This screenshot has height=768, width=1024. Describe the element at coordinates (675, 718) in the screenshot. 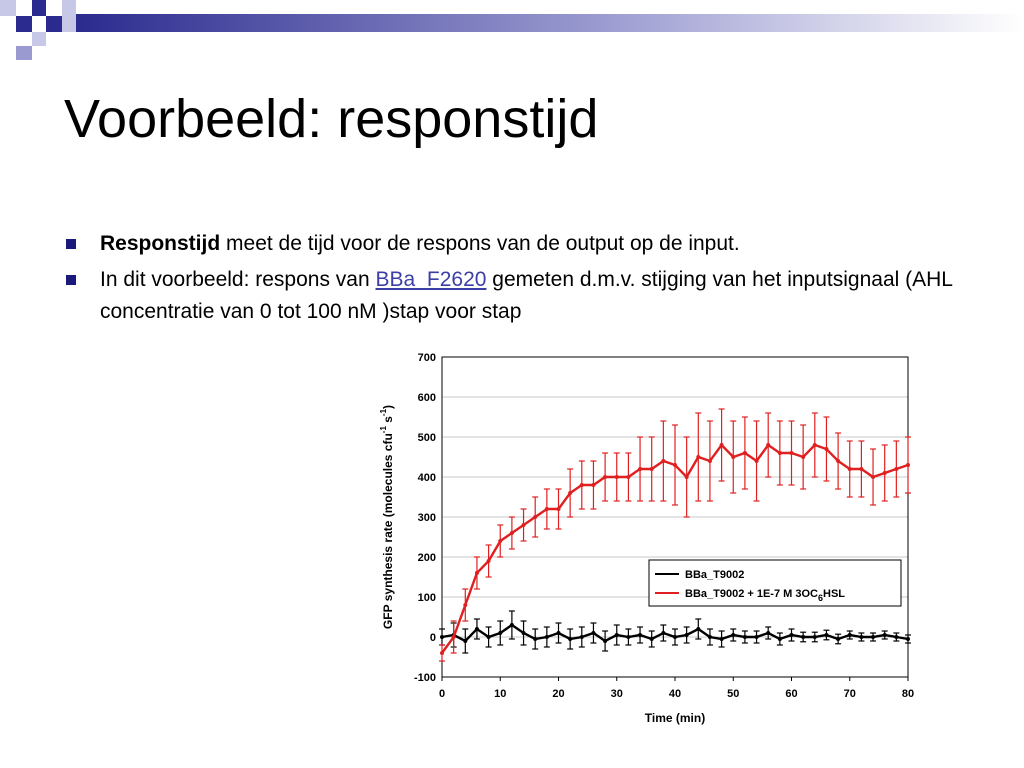

I see `x-axis-label: Time (min)` at that location.